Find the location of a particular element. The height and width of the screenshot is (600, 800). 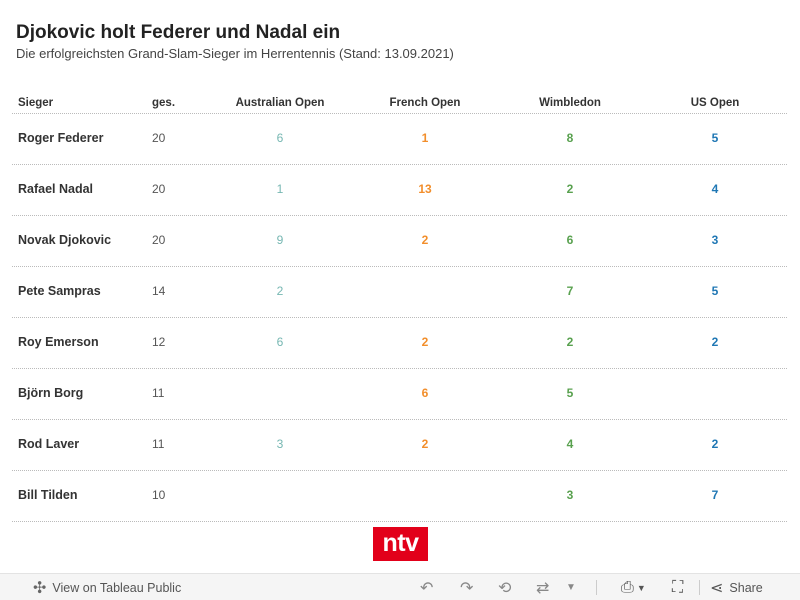

fullscreen-icon: ⛶ is located at coordinates (678, 587).